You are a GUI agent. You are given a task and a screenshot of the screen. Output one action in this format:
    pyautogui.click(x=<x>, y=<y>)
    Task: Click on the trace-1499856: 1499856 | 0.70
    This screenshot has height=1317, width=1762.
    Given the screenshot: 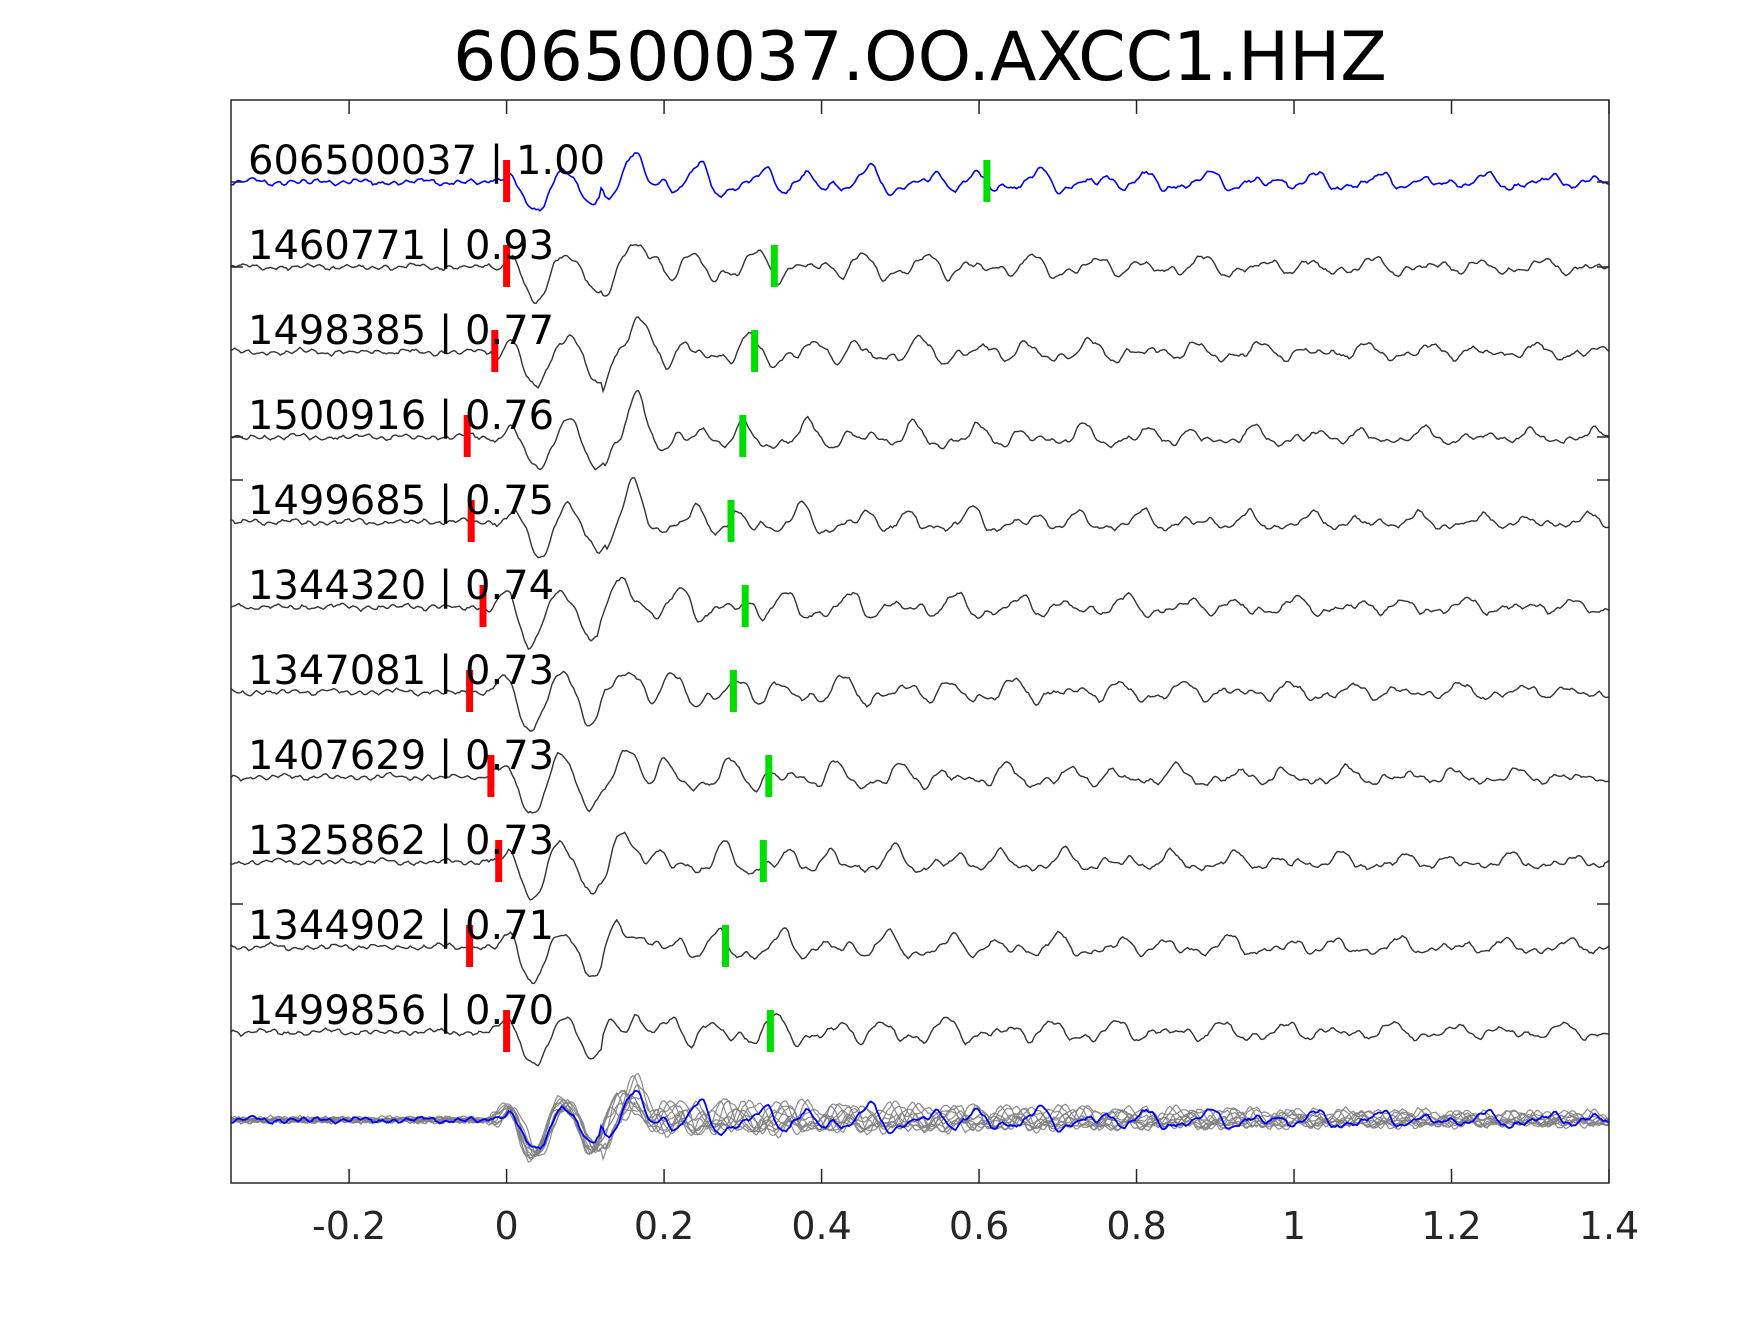 What is the action you would take?
    pyautogui.click(x=920, y=1027)
    